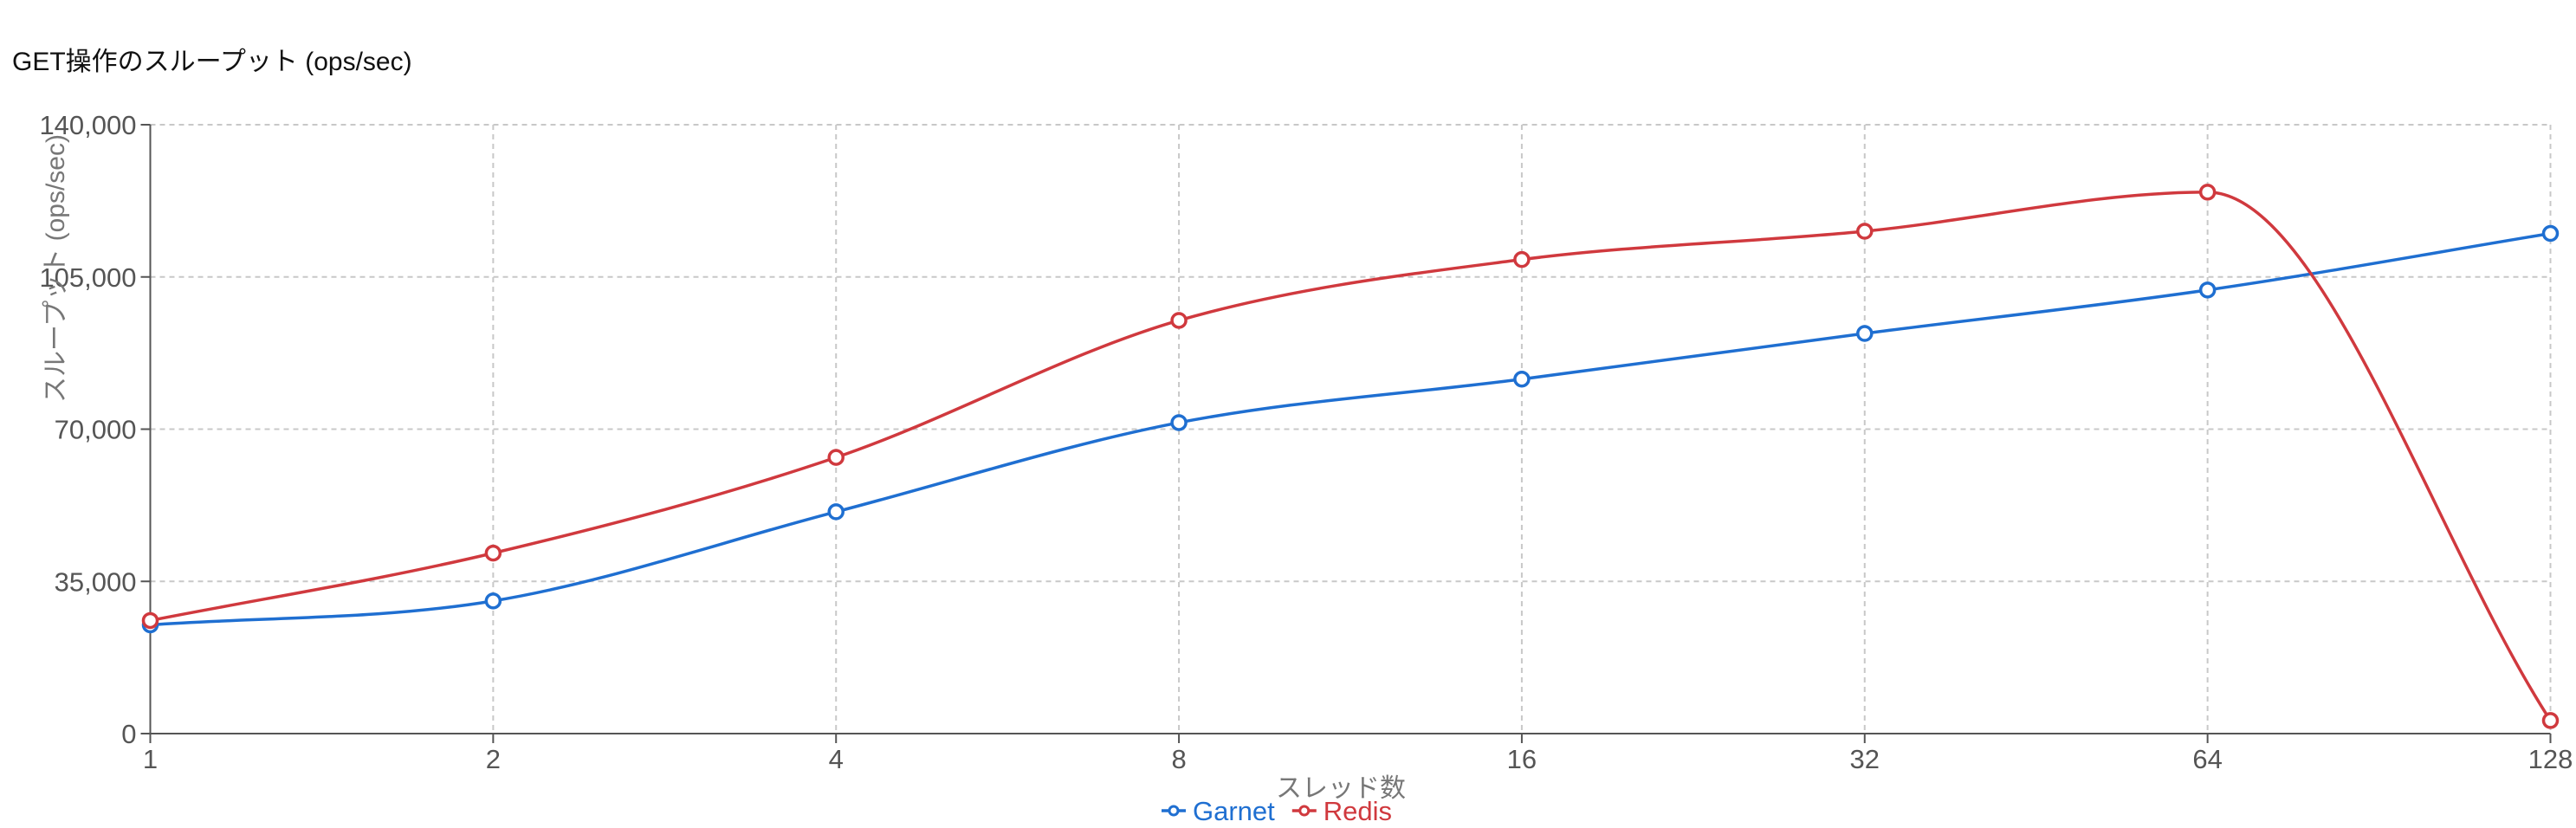 This screenshot has width=2576, height=828. What do you see at coordinates (1522, 759) in the screenshot?
I see `x-tick-label: 16` at bounding box center [1522, 759].